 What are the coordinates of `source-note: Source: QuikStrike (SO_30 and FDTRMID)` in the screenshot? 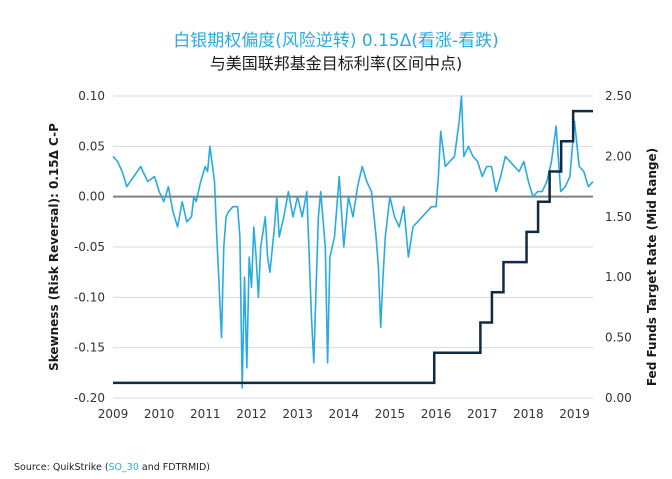 It's located at (112, 467).